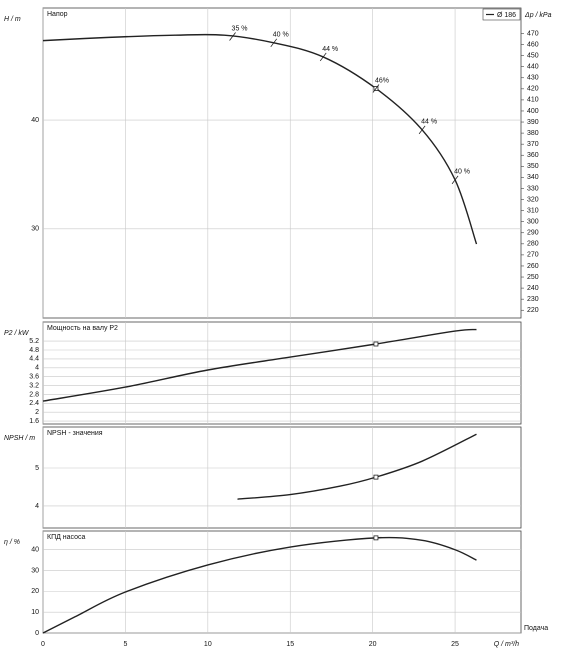  I want to click on y2-tick-label: 420, so click(533, 89).